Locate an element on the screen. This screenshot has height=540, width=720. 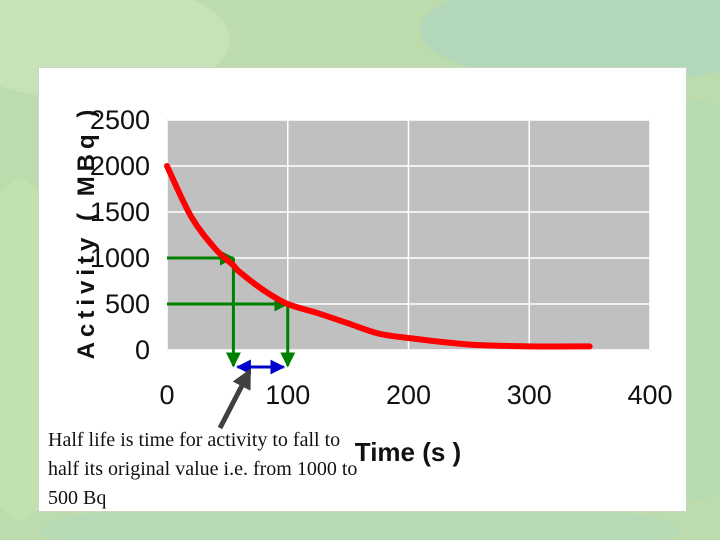
y-tick-labels: 0 500 1000 1500 2000 2500 is located at coordinates (120, 235).